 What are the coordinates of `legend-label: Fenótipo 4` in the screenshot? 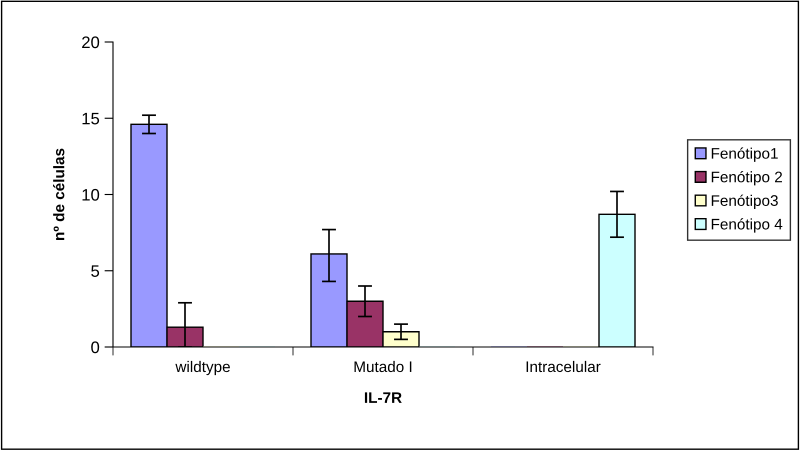 It's located at (747, 225).